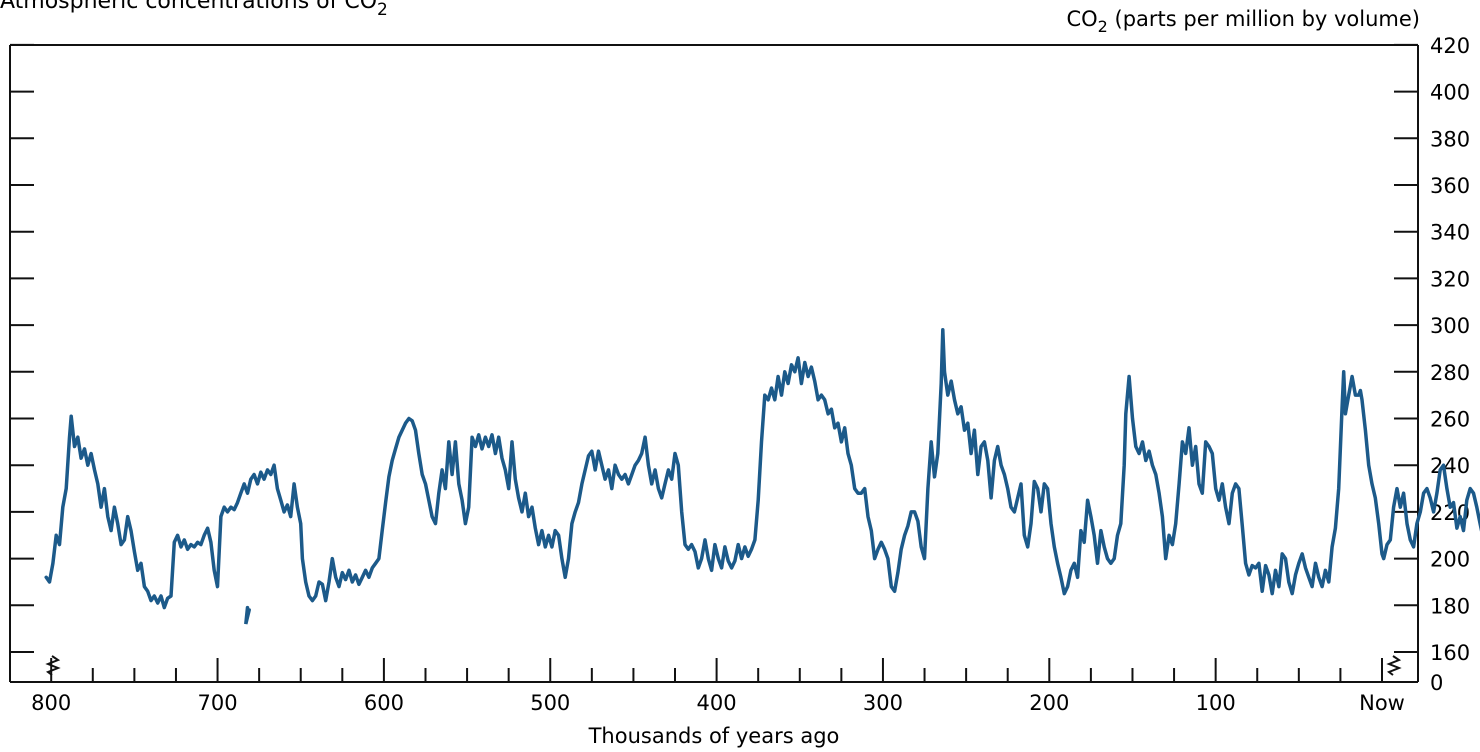 This screenshot has height=752, width=1480. What do you see at coordinates (218, 703) in the screenshot?
I see `x-tick-label: 700` at bounding box center [218, 703].